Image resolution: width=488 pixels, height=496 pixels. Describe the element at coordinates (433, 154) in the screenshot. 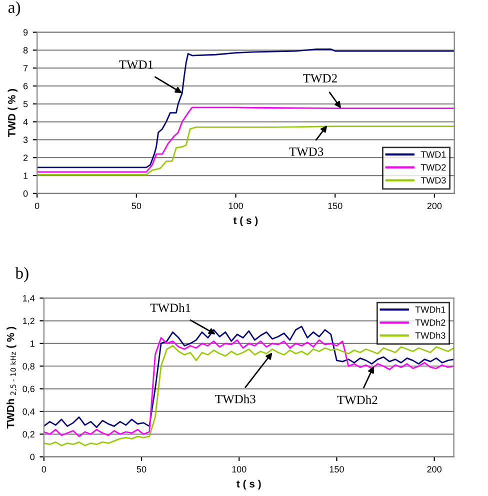

I see `legend-label: TWD1` at that location.